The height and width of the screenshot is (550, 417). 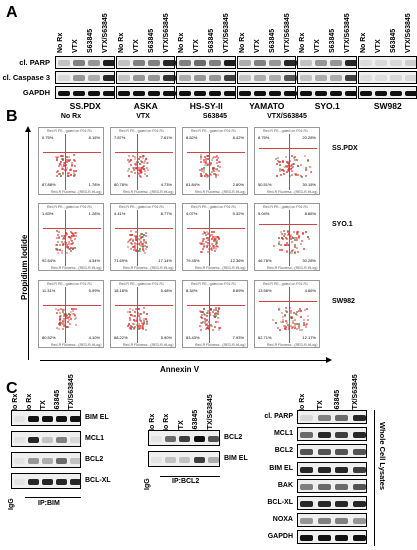 What do you see at coordinates (143, 116) in the screenshot?
I see `flow-column-label: VTX` at bounding box center [143, 116].